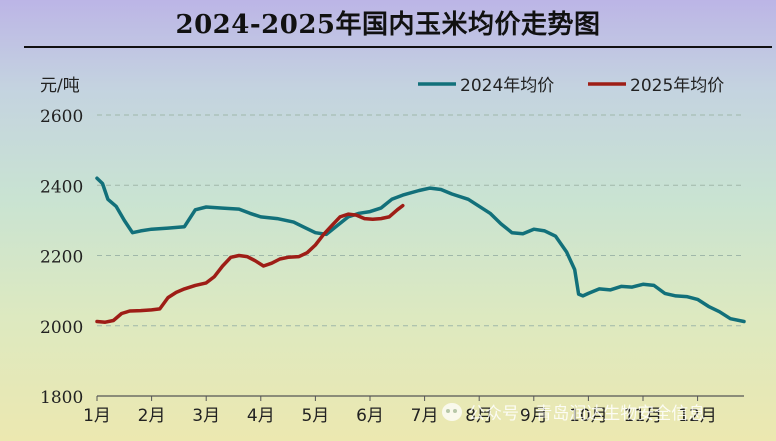  What do you see at coordinates (315, 416) in the screenshot?
I see `x-tick-label: 5月` at bounding box center [315, 416].